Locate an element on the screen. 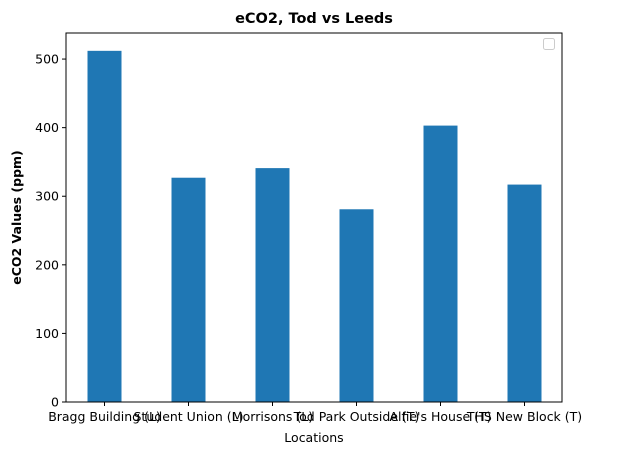 This screenshot has height=455, width=625. x-axis-label: Locations is located at coordinates (313, 437).